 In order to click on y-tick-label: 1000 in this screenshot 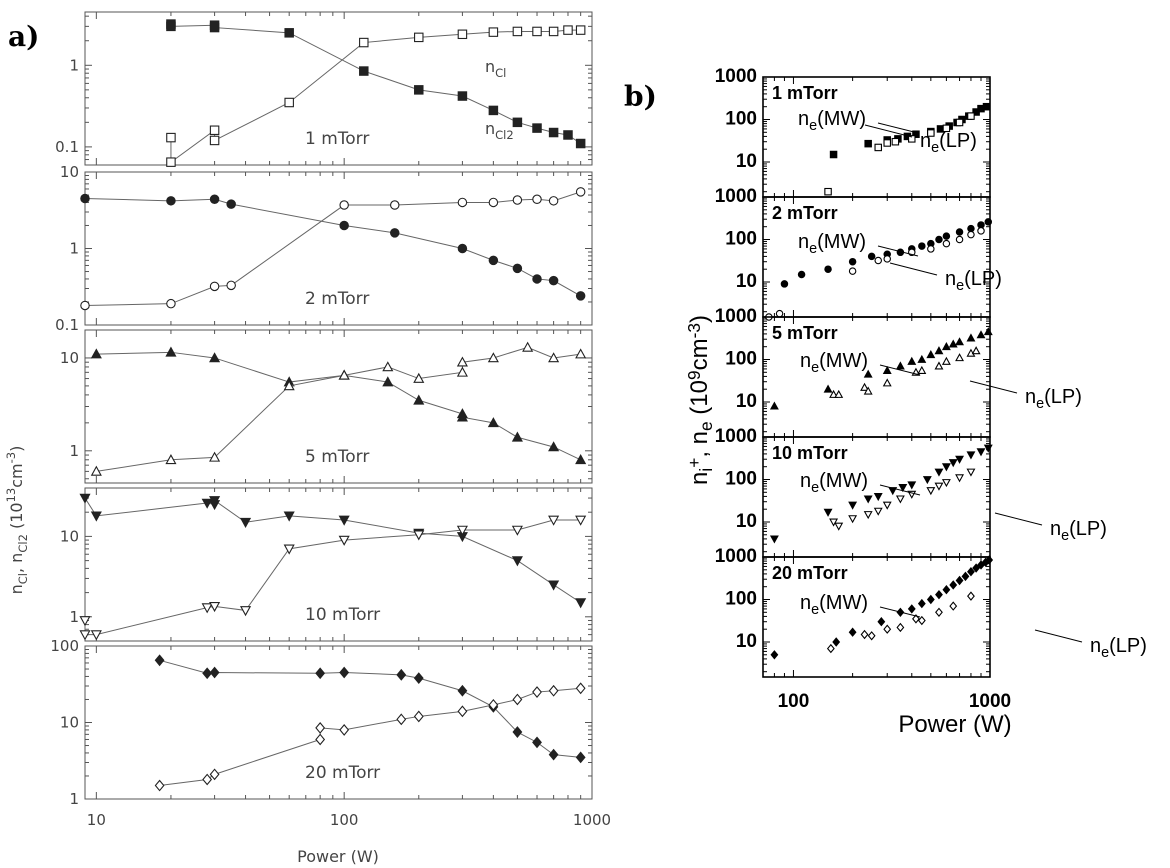, I will do `click(736, 436)`.